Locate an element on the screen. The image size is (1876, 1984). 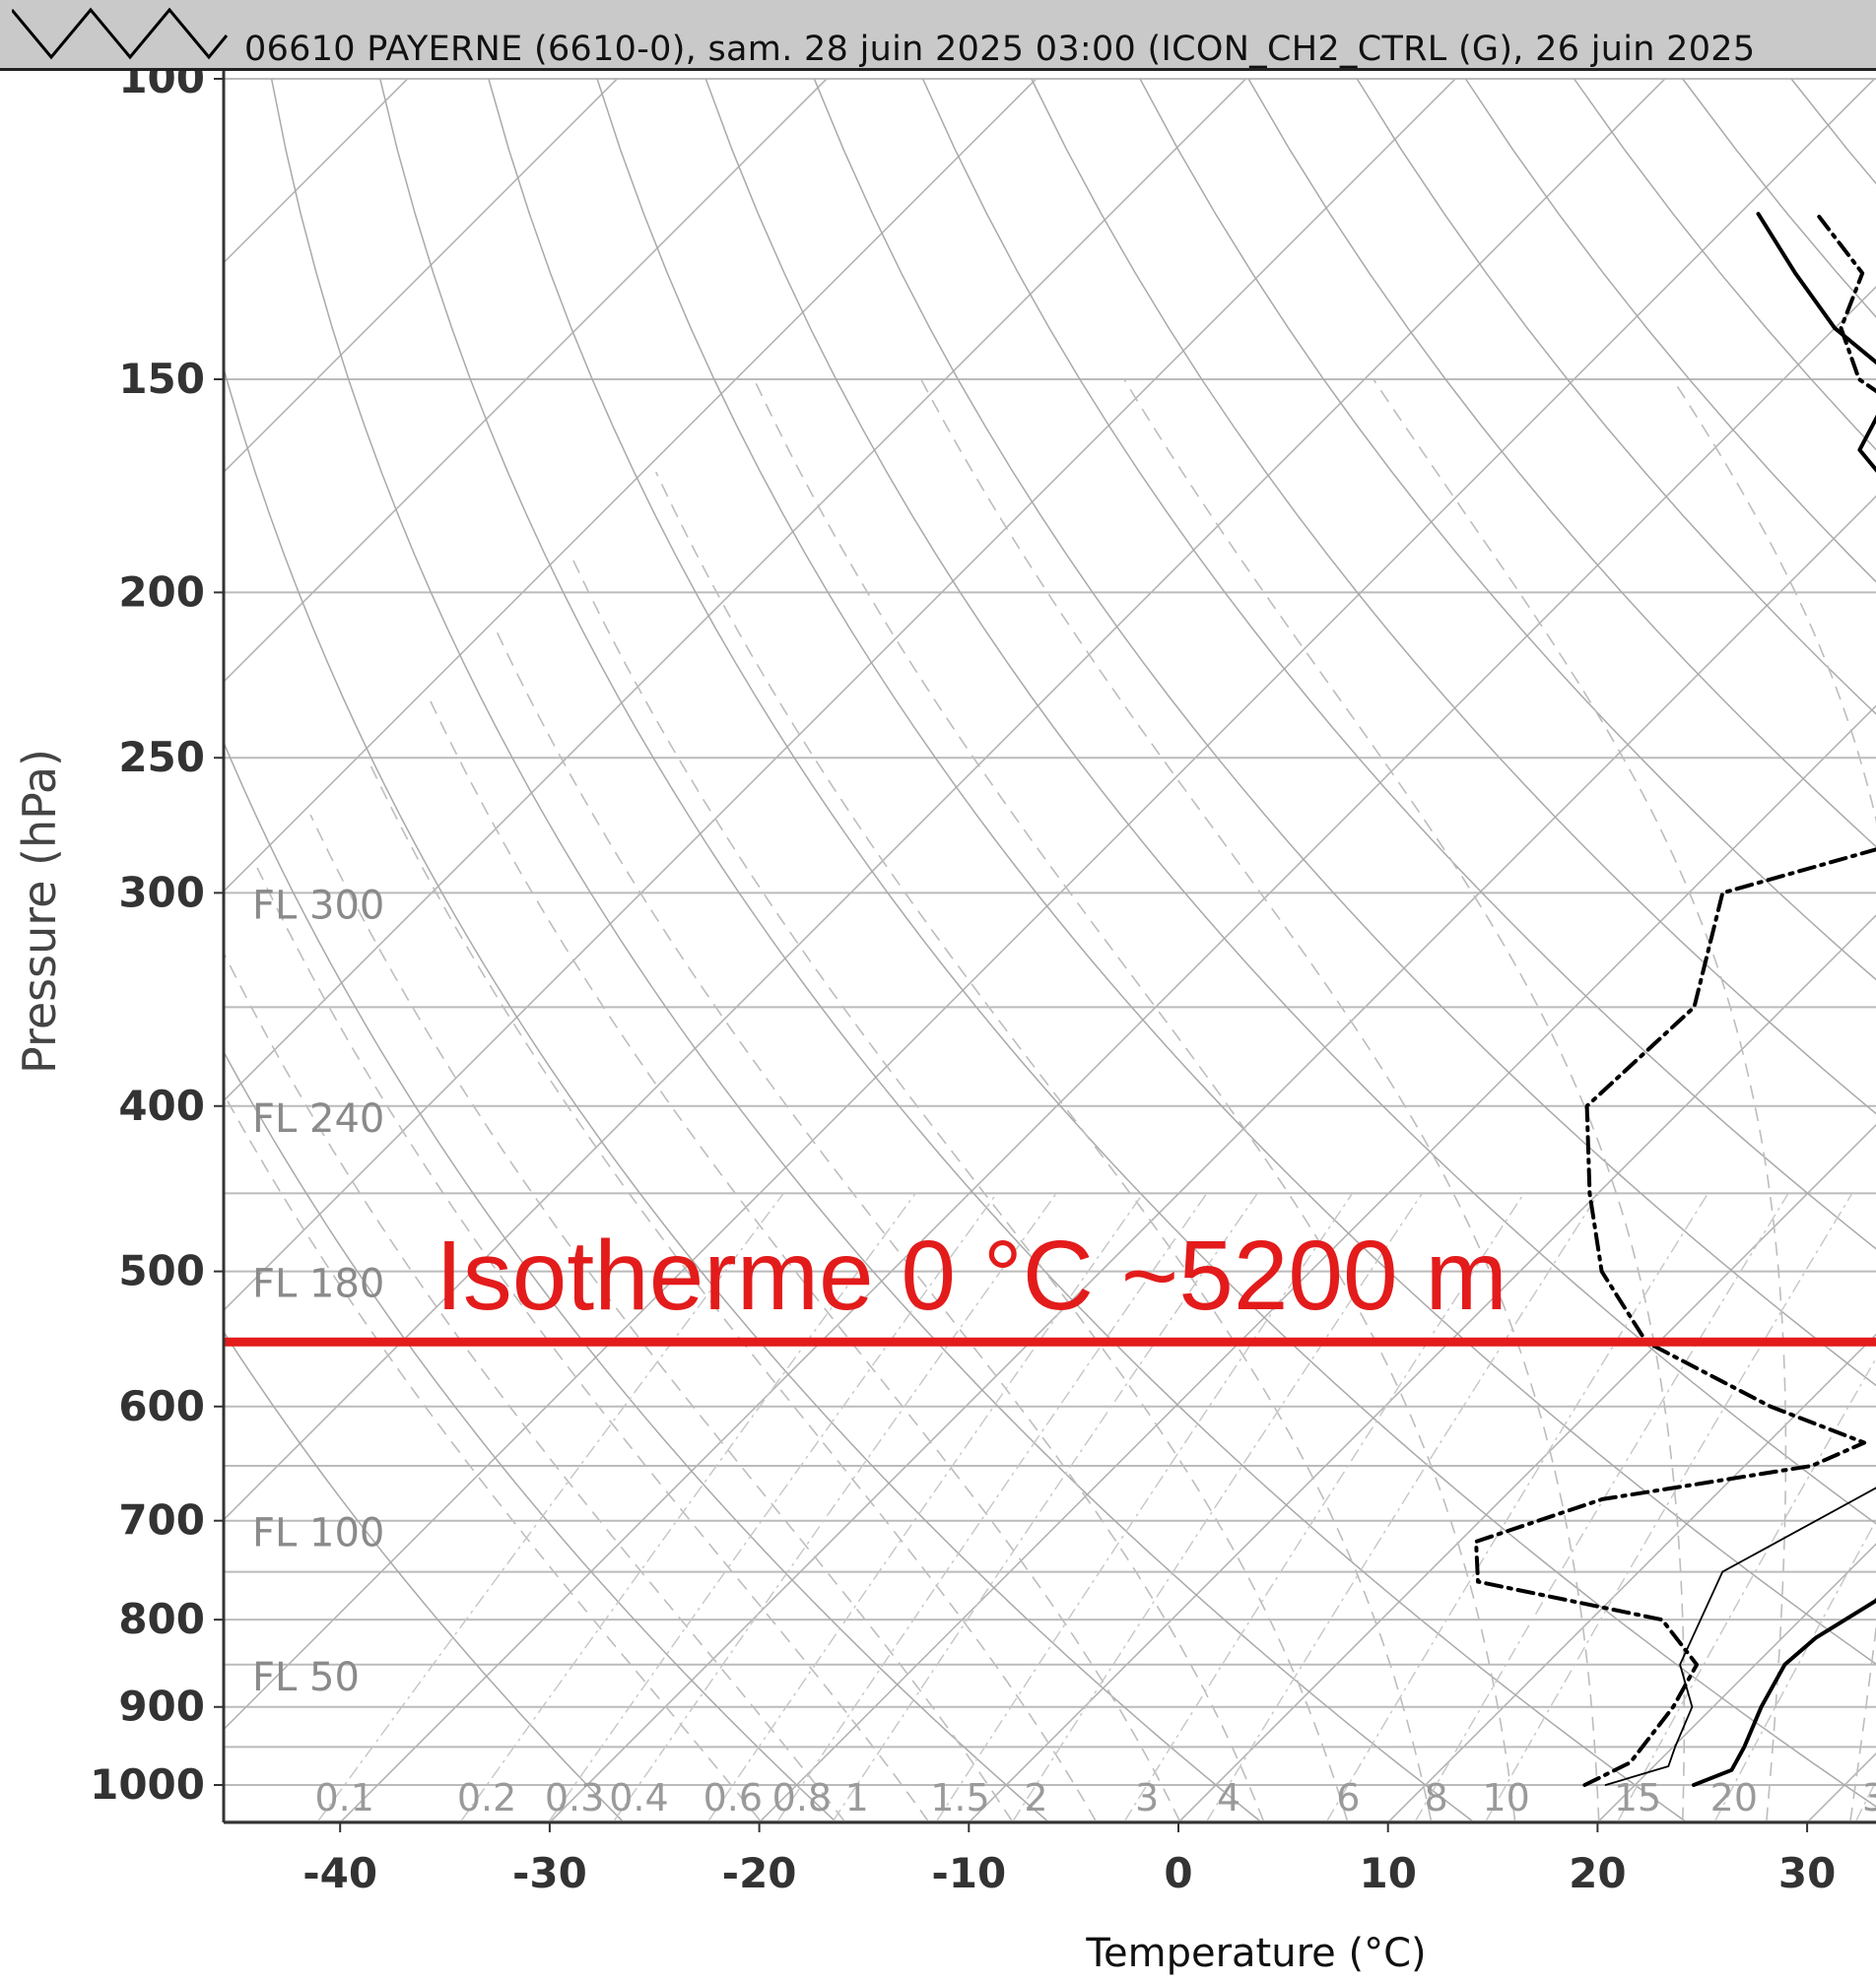
mixing-ratio-label: 0.3 is located at coordinates (575, 1797).